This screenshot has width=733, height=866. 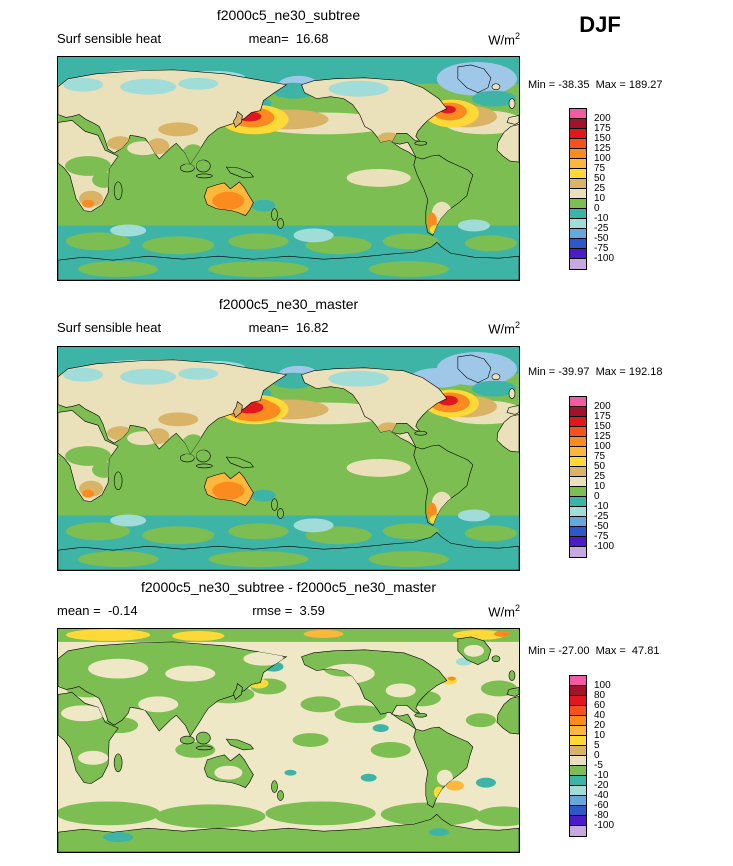 I want to click on colorbar-tick-label: -80, so click(x=601, y=815).